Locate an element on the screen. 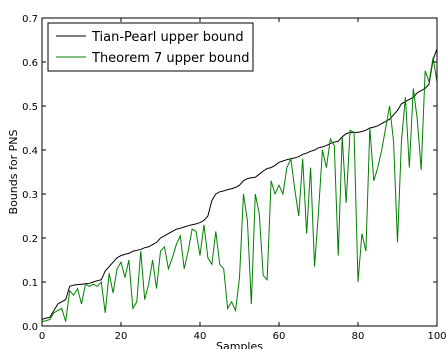 The image size is (447, 349). y-tick-label: 0.7 is located at coordinates (30, 19).